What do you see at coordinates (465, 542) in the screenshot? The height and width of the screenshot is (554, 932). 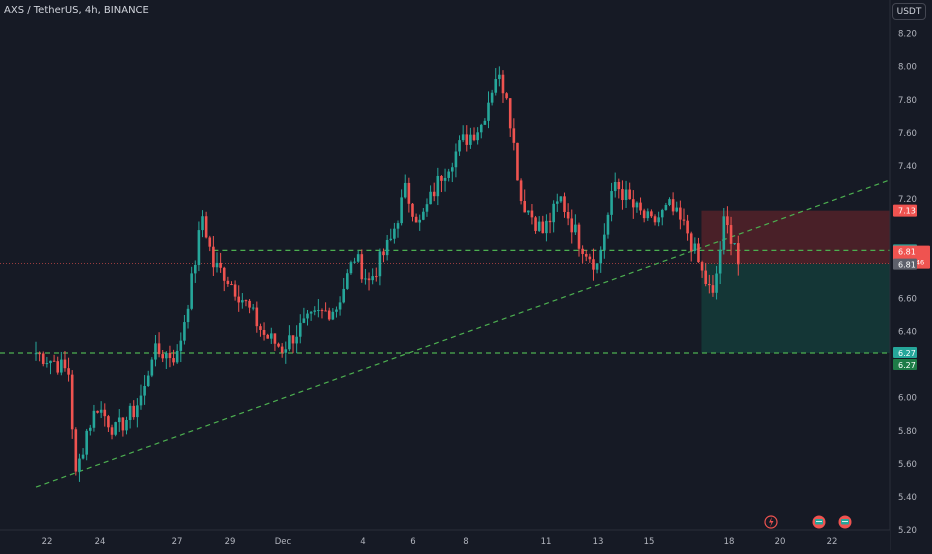 I see `time-tick-label: 8` at bounding box center [465, 542].